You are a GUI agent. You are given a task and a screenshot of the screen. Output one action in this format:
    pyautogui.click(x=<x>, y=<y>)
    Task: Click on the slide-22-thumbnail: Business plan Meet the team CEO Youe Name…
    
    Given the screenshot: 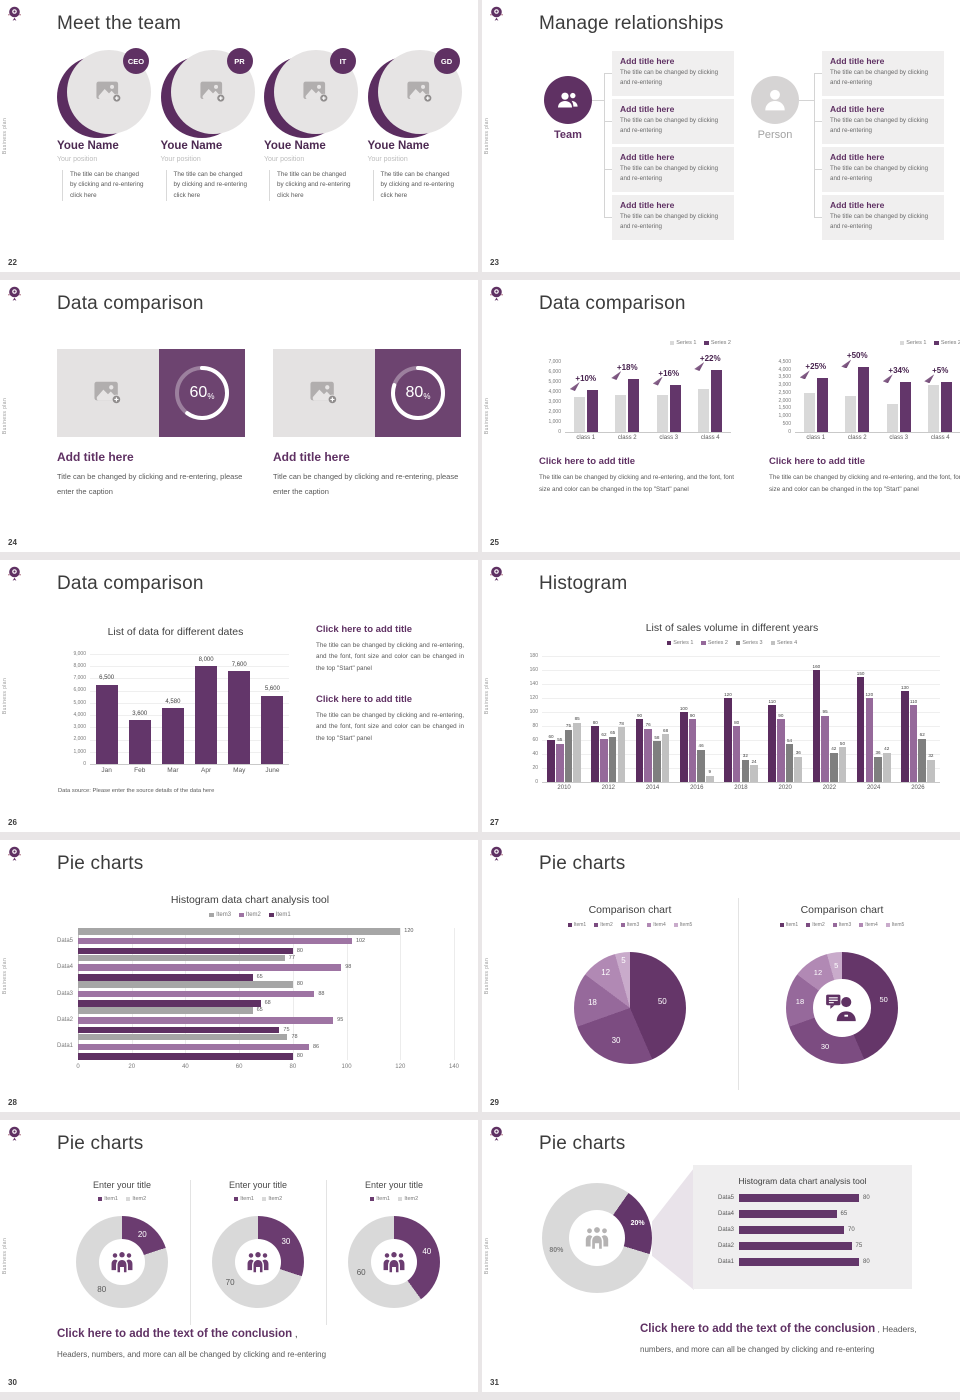 What is the action you would take?
    pyautogui.click(x=239, y=136)
    